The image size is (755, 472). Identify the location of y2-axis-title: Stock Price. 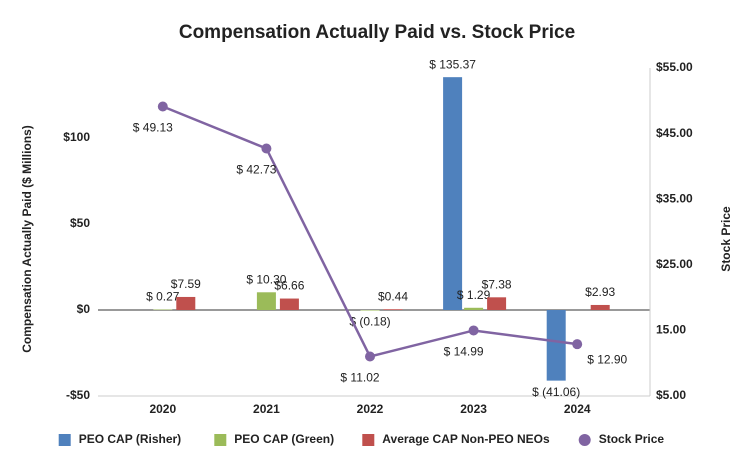
(726, 239).